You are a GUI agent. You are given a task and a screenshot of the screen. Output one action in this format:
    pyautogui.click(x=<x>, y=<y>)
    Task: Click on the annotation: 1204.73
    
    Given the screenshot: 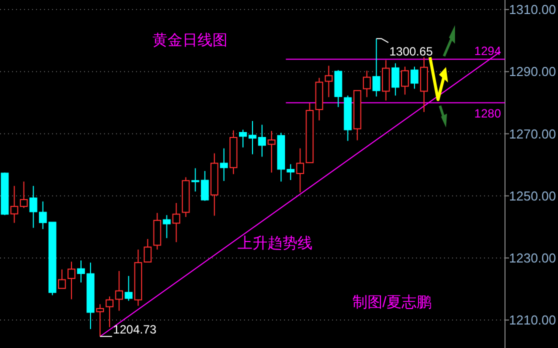 What is the action you would take?
    pyautogui.click(x=135, y=329)
    